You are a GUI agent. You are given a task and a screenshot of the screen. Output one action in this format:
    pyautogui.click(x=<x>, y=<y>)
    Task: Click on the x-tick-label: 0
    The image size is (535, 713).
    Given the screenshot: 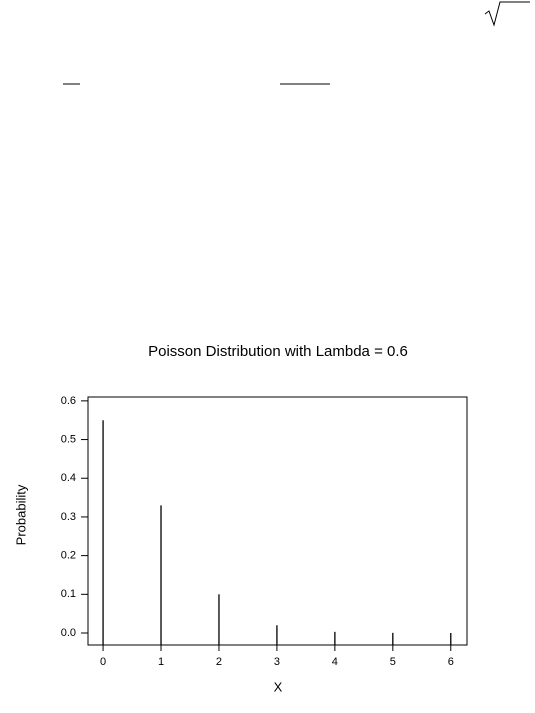 What is the action you would take?
    pyautogui.click(x=103, y=662)
    